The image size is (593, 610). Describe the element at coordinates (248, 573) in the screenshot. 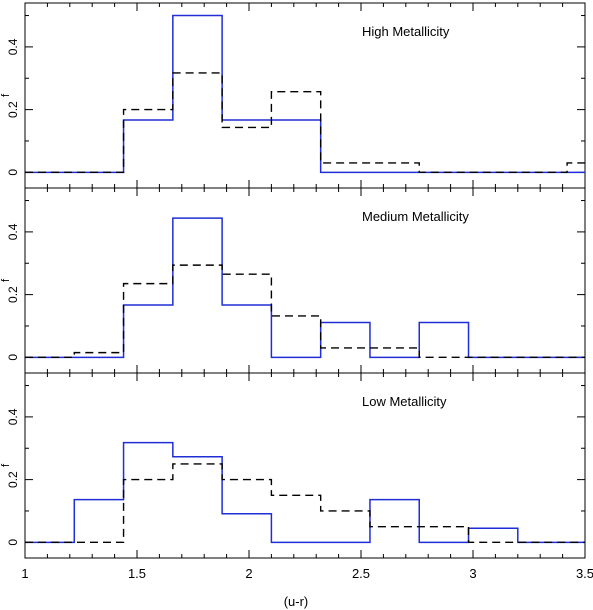

I see `x-tick-label: 2` at that location.